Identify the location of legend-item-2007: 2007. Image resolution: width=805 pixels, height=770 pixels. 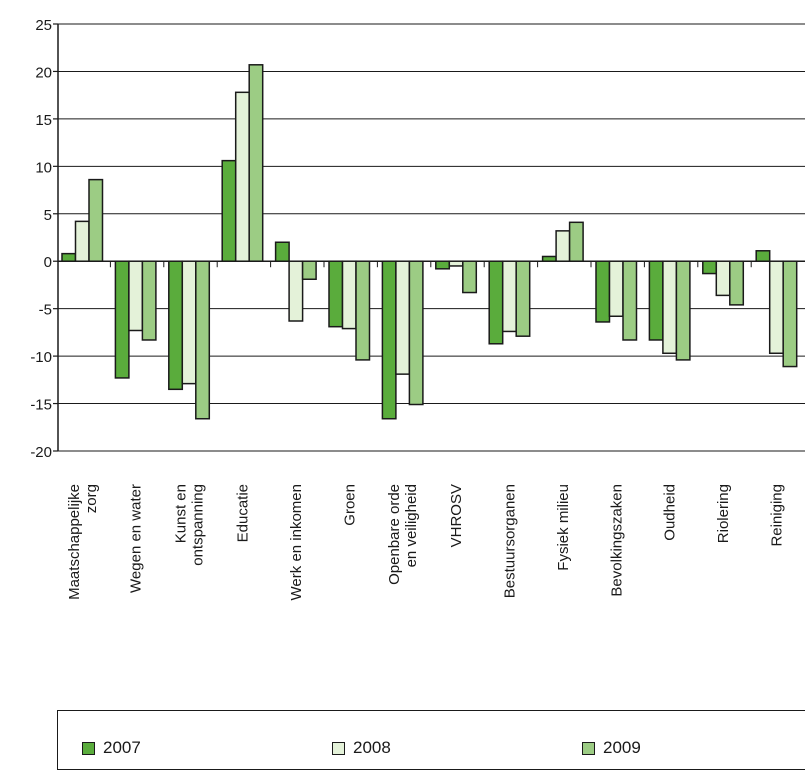
(111, 748).